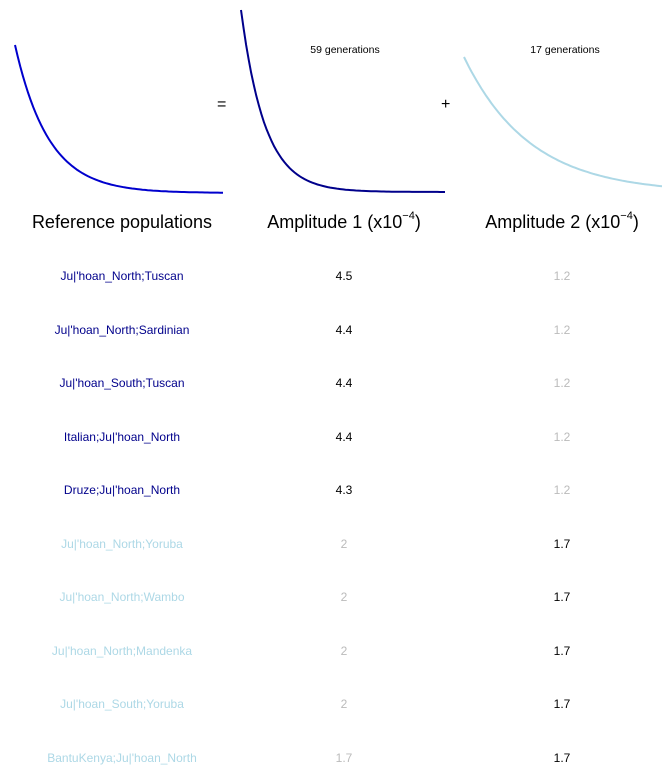 This screenshot has width=662, height=769. What do you see at coordinates (122, 543) in the screenshot?
I see `population-label: Ju|'hoan_North;Yoruba` at bounding box center [122, 543].